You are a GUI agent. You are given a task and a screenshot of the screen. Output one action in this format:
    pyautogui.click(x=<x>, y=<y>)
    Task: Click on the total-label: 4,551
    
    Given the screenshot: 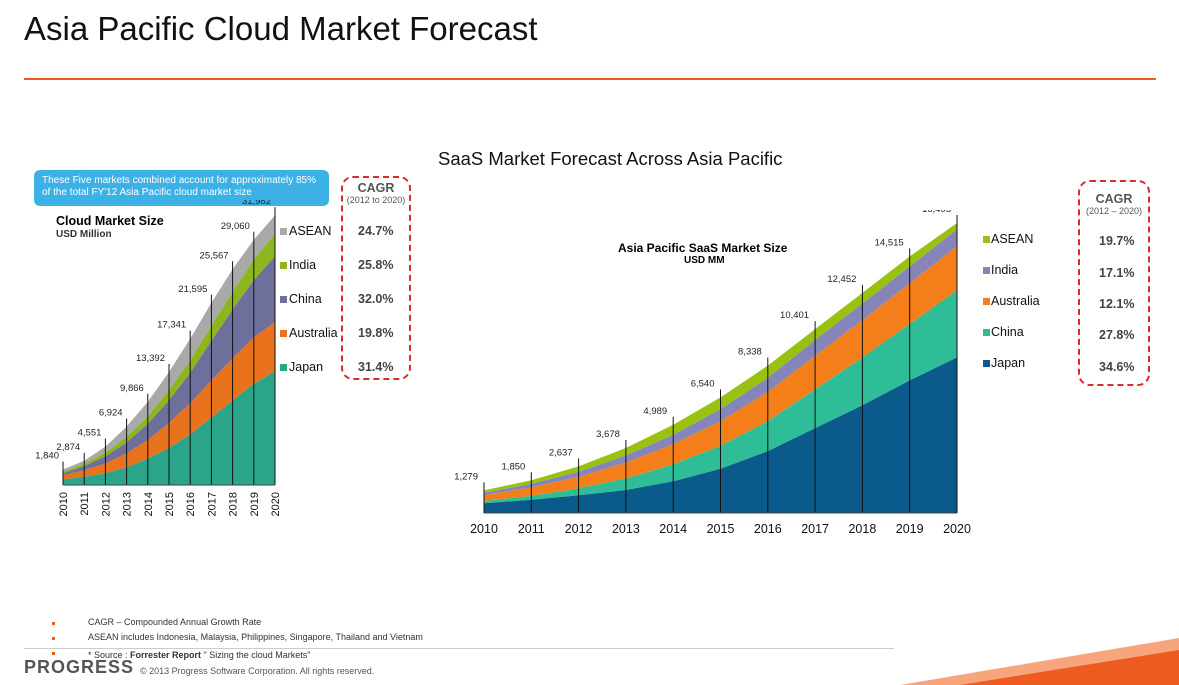 What is the action you would take?
    pyautogui.click(x=90, y=433)
    